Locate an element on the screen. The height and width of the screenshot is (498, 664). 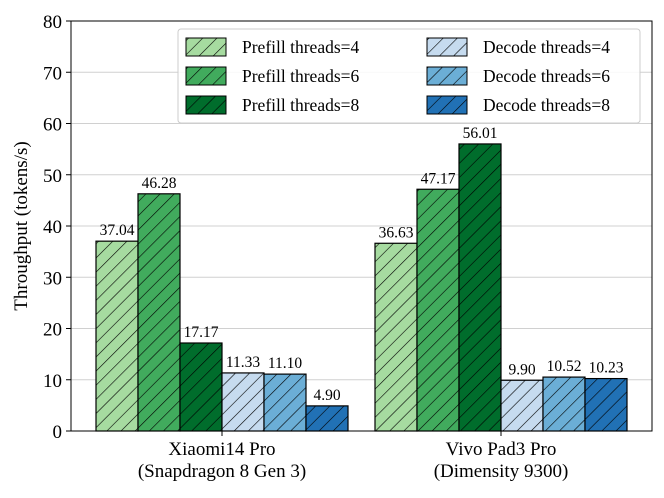
data-label: 10.52 is located at coordinates (564, 366).